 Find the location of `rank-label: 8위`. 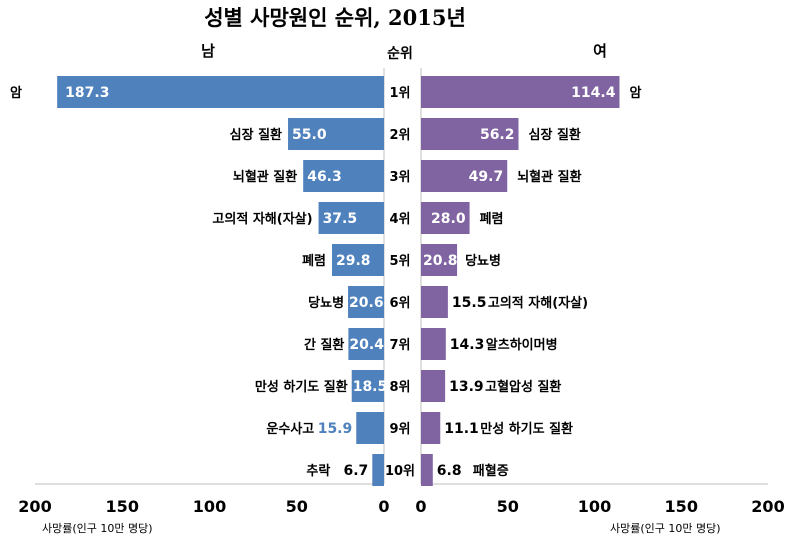

rank-label: 8위 is located at coordinates (399, 387).